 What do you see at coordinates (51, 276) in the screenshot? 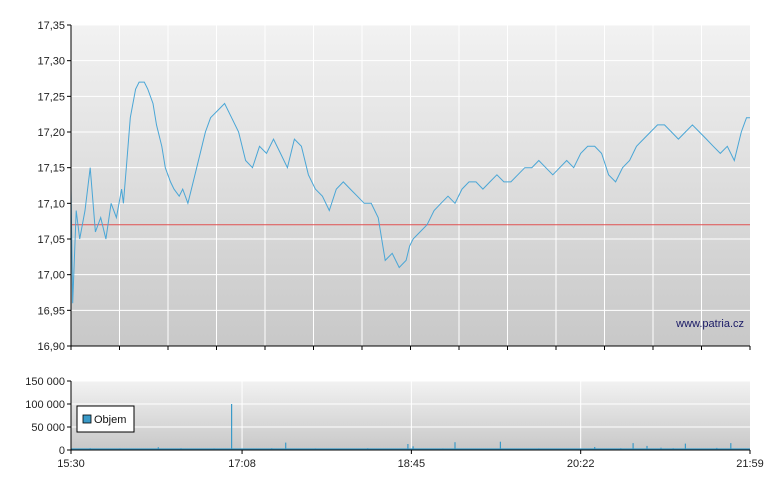
I see `price-y-tick-label: 17,00` at bounding box center [51, 276].